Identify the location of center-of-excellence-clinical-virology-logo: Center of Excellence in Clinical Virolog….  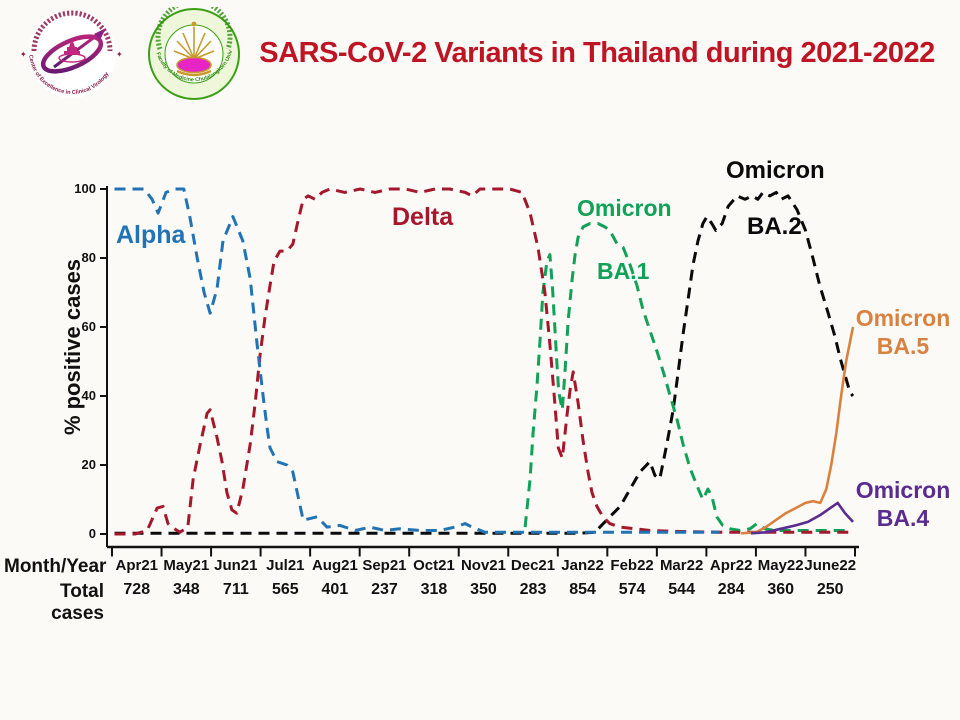
(71, 54).